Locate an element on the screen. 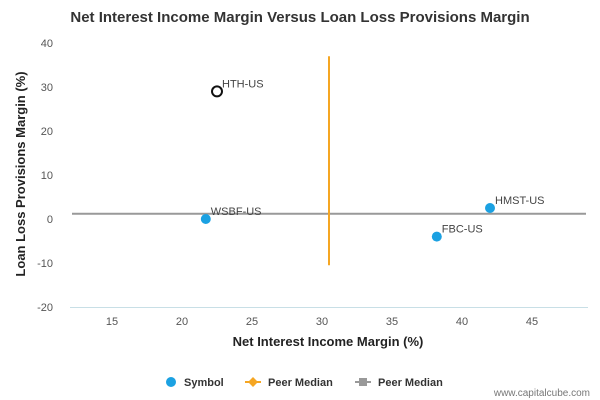 The height and width of the screenshot is (400, 600). y-tick-label: 30 is located at coordinates (47, 88).